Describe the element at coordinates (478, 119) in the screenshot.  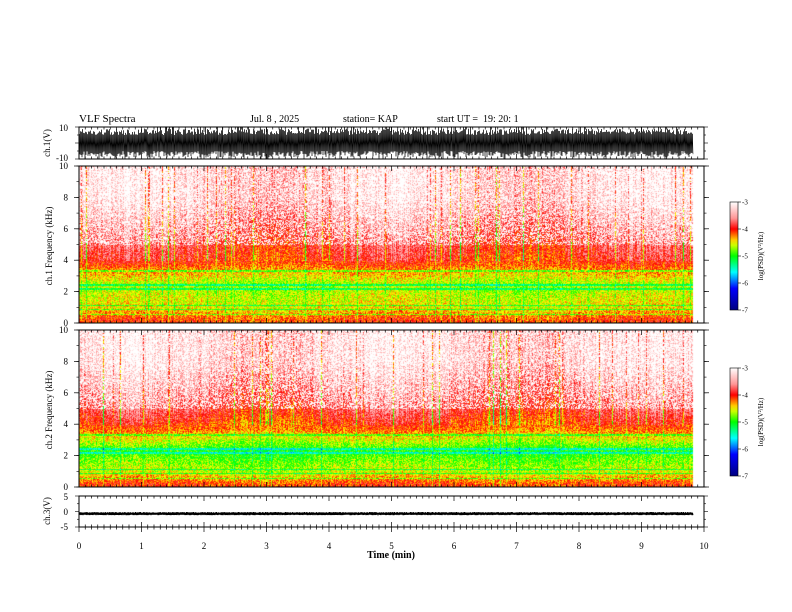
I see `start-time-label: start UT = 19: 20: 1` at that location.